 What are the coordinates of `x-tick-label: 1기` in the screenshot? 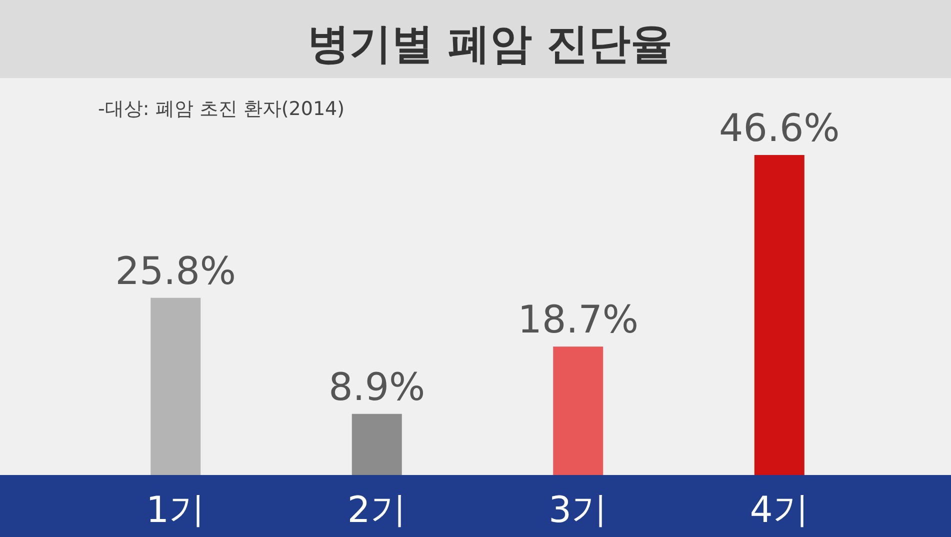 It's located at (176, 510).